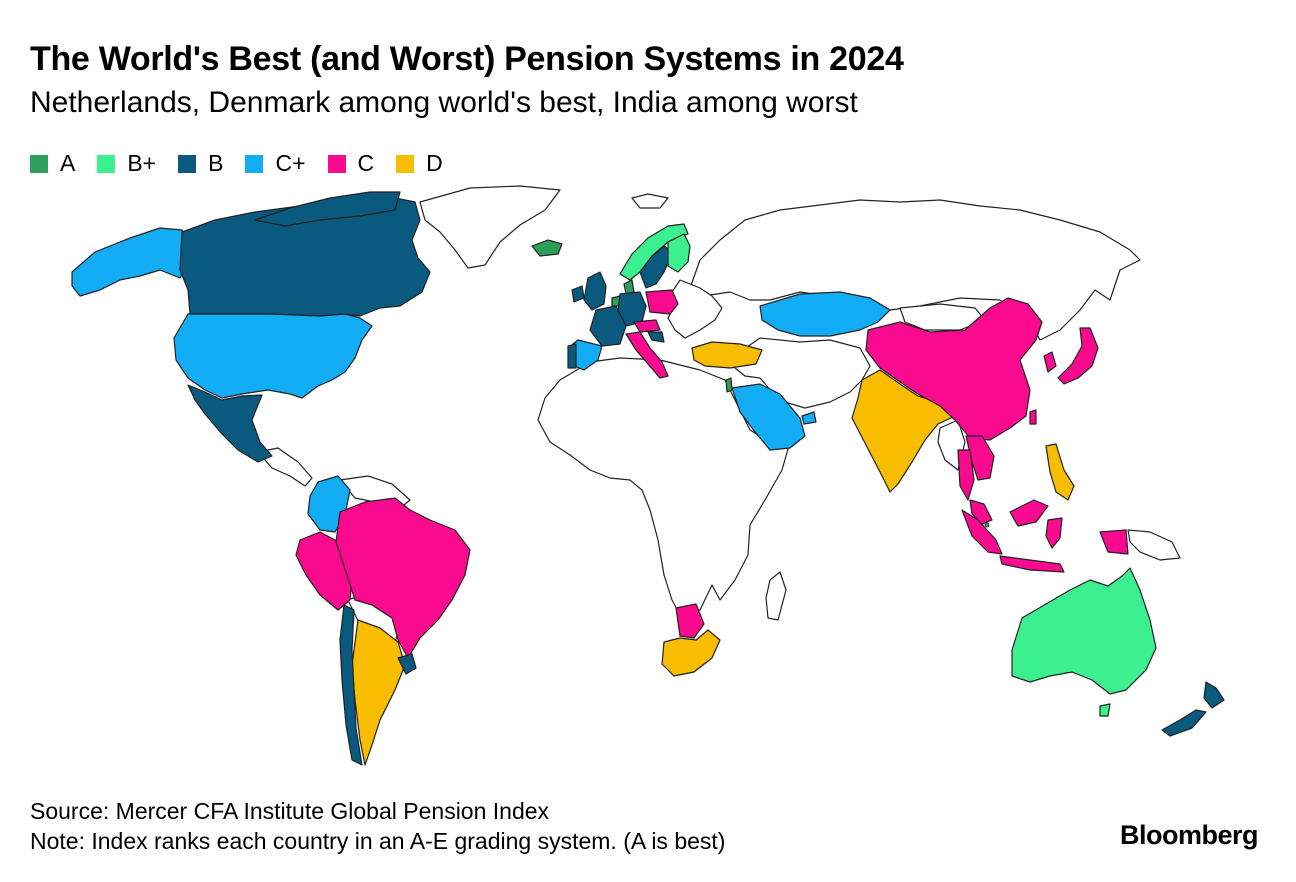 The height and width of the screenshot is (882, 1296). Describe the element at coordinates (419, 163) in the screenshot. I see `legend-item-d: D` at that location.